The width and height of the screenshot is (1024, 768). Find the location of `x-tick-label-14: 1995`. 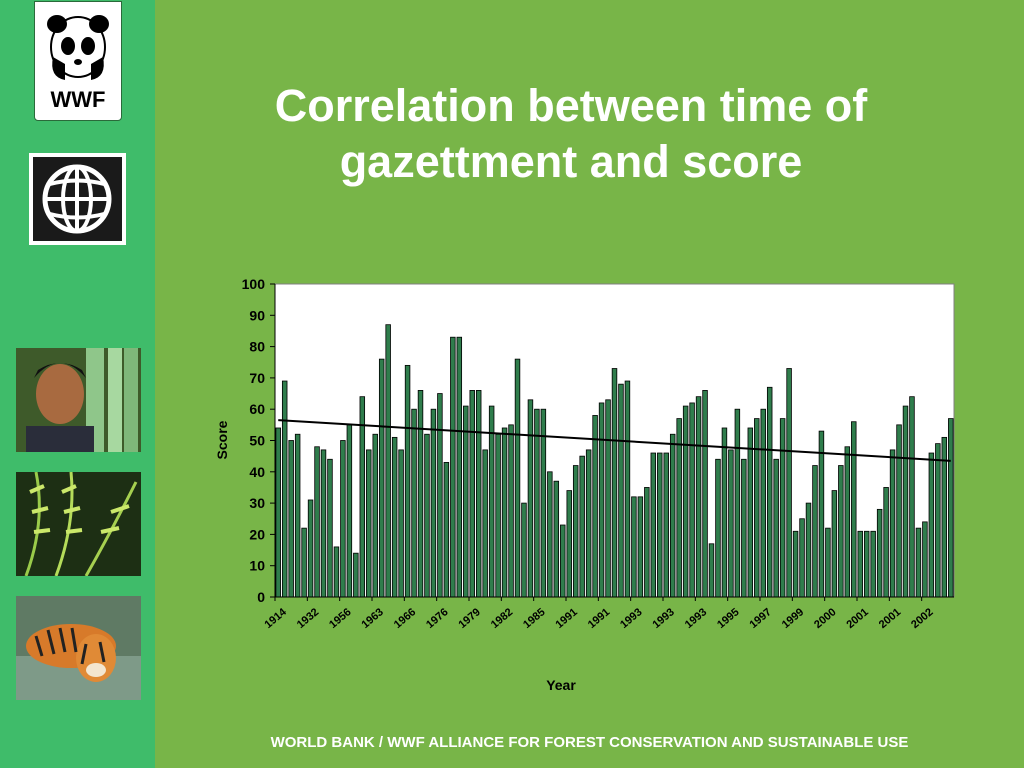

x-tick-label-14: 1995 is located at coordinates (728, 618).